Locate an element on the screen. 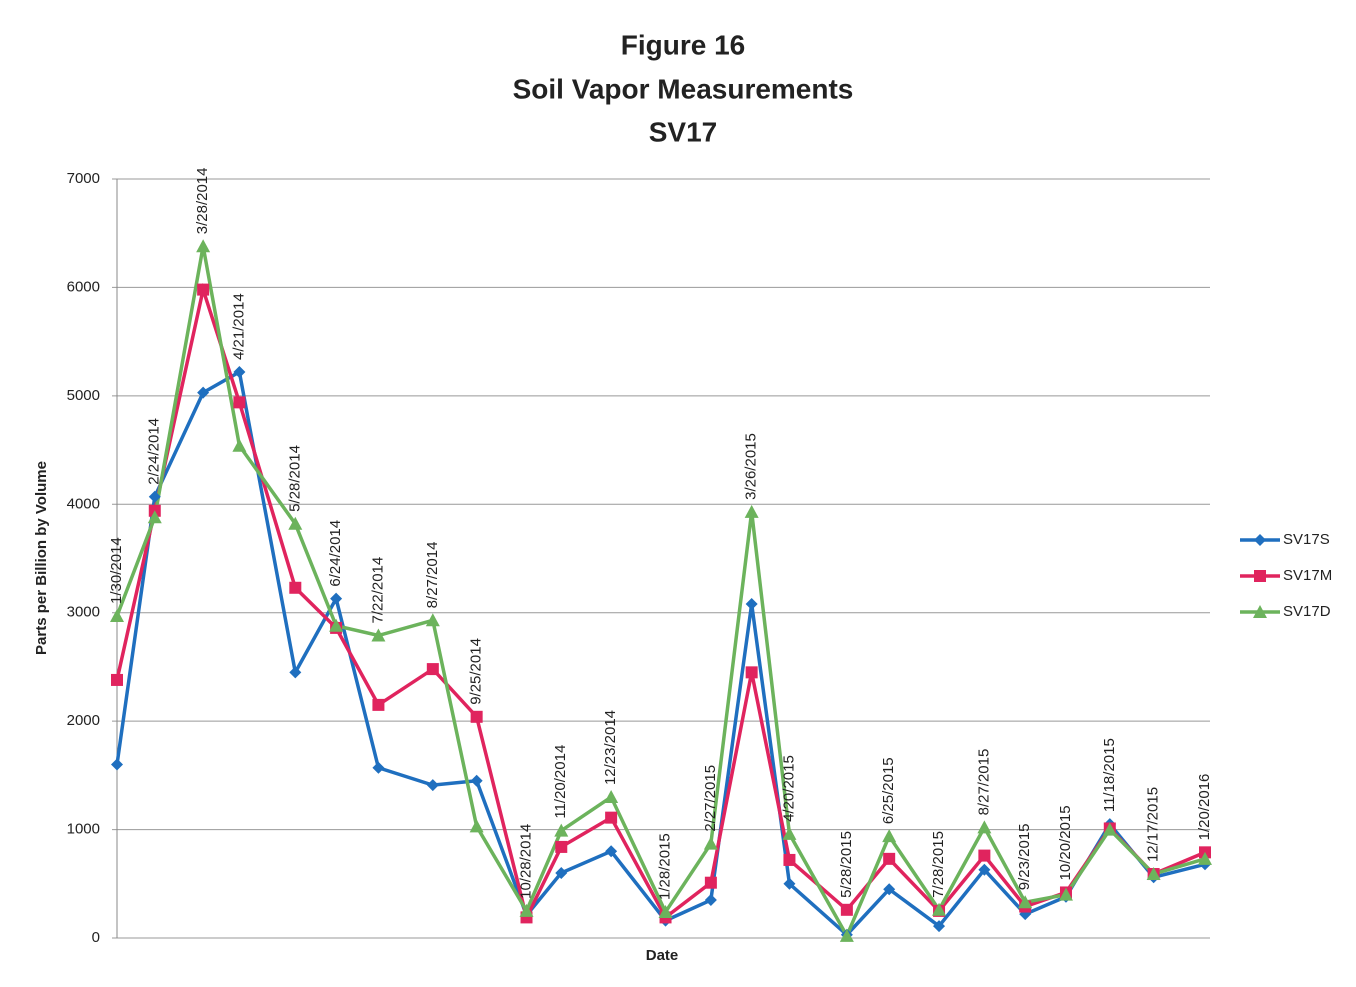 This screenshot has height=987, width=1356. y-tick-label: 4000 is located at coordinates (83, 503).